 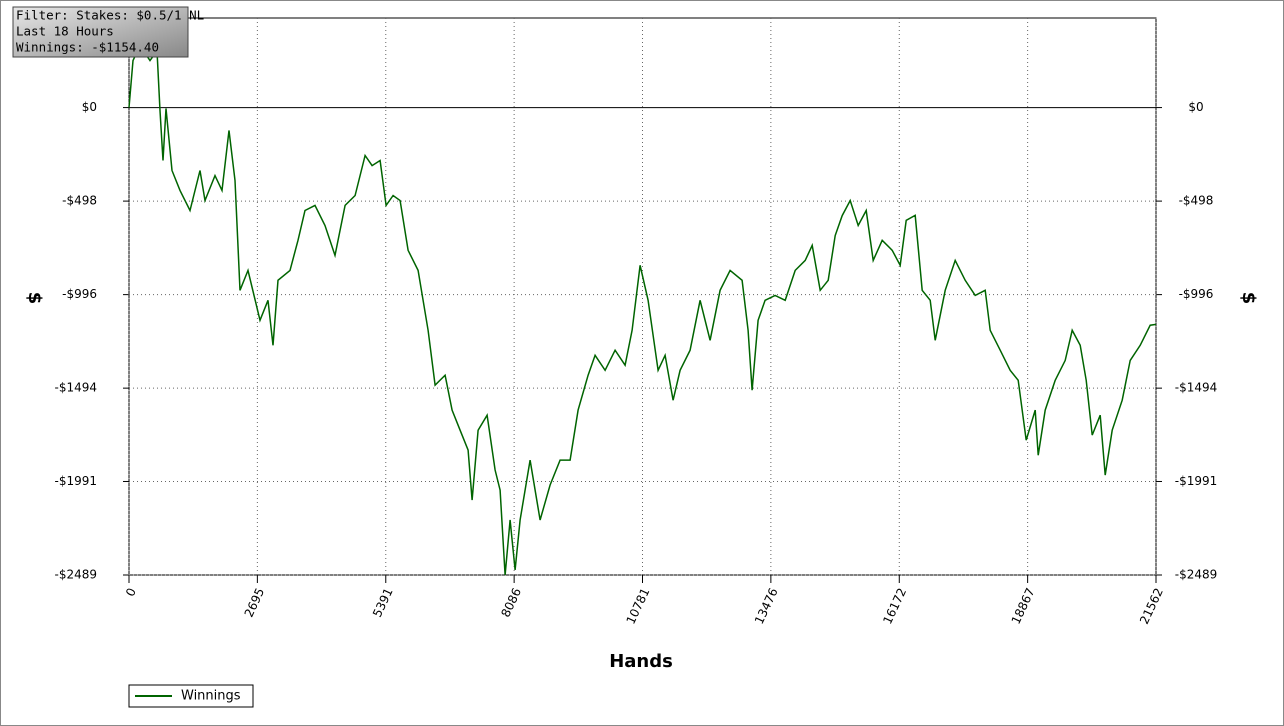 I want to click on y-tick-label: -$1494, so click(x=75, y=388).